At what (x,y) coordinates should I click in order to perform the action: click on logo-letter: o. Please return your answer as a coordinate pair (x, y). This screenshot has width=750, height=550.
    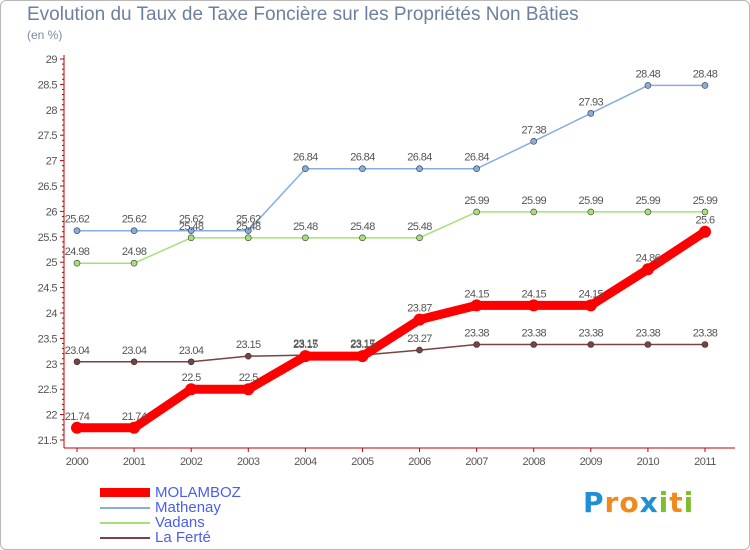
    Looking at the image, I should click on (629, 502).